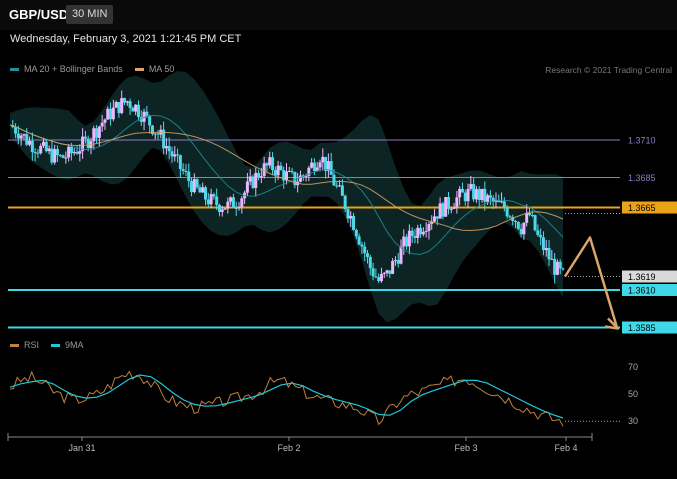  What do you see at coordinates (288, 448) in the screenshot?
I see `x-tick-label: Feb 2` at bounding box center [288, 448].